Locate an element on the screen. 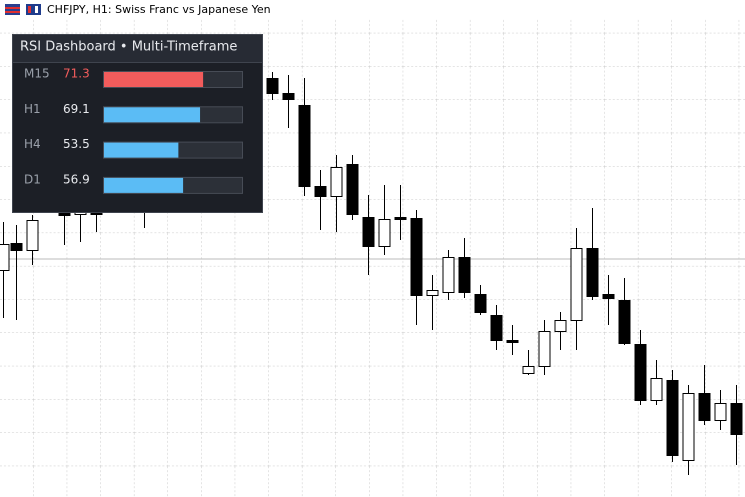 This screenshot has height=497, width=745. rsi-value: 71.3 is located at coordinates (76, 74).